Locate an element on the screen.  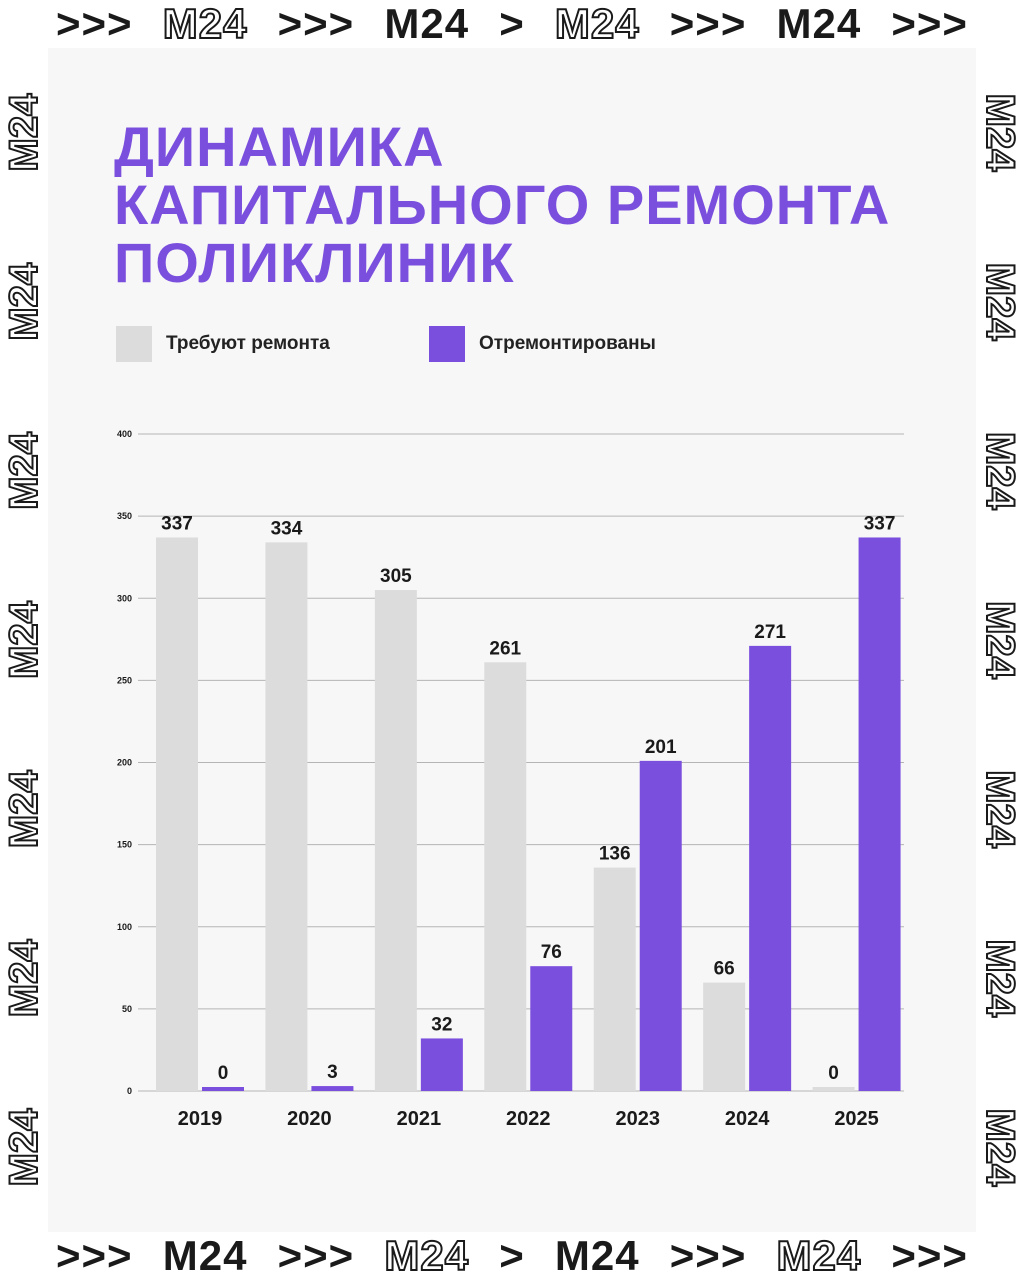
right-frame-band: M24 M24 M24 M24 M24 M24 M24 is located at coordinates (1000, 640).